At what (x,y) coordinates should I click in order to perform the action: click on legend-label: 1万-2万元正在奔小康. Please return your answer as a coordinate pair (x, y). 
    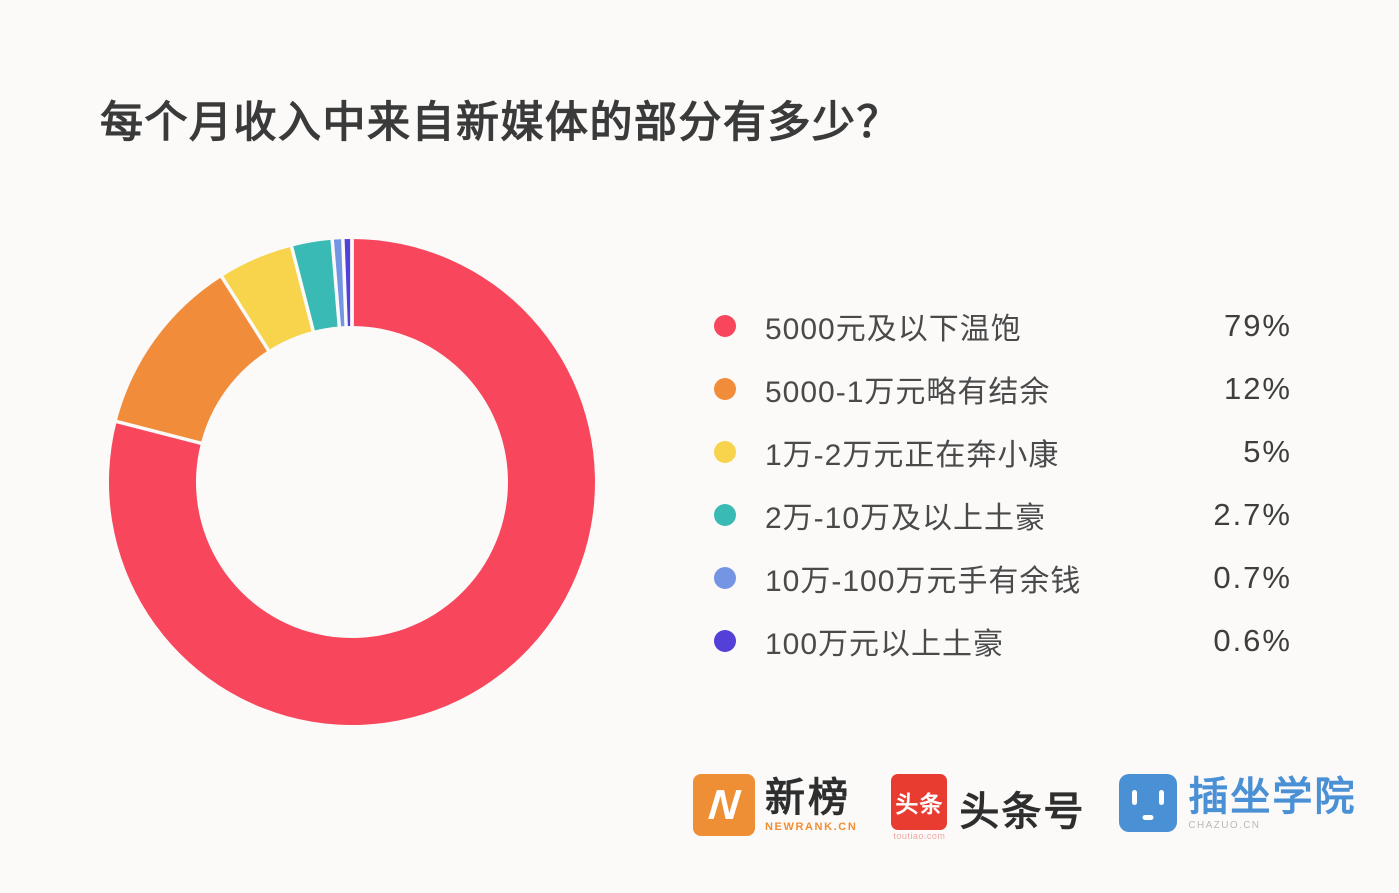
    Looking at the image, I should click on (912, 455).